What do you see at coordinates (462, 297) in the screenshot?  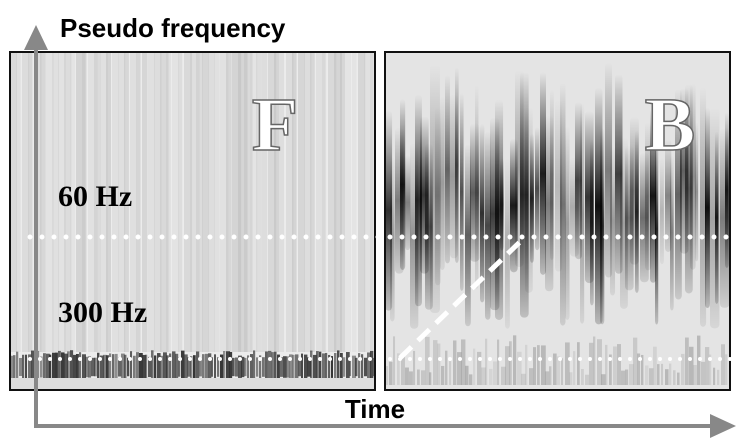 I see `dashed-diagonal` at bounding box center [462, 297].